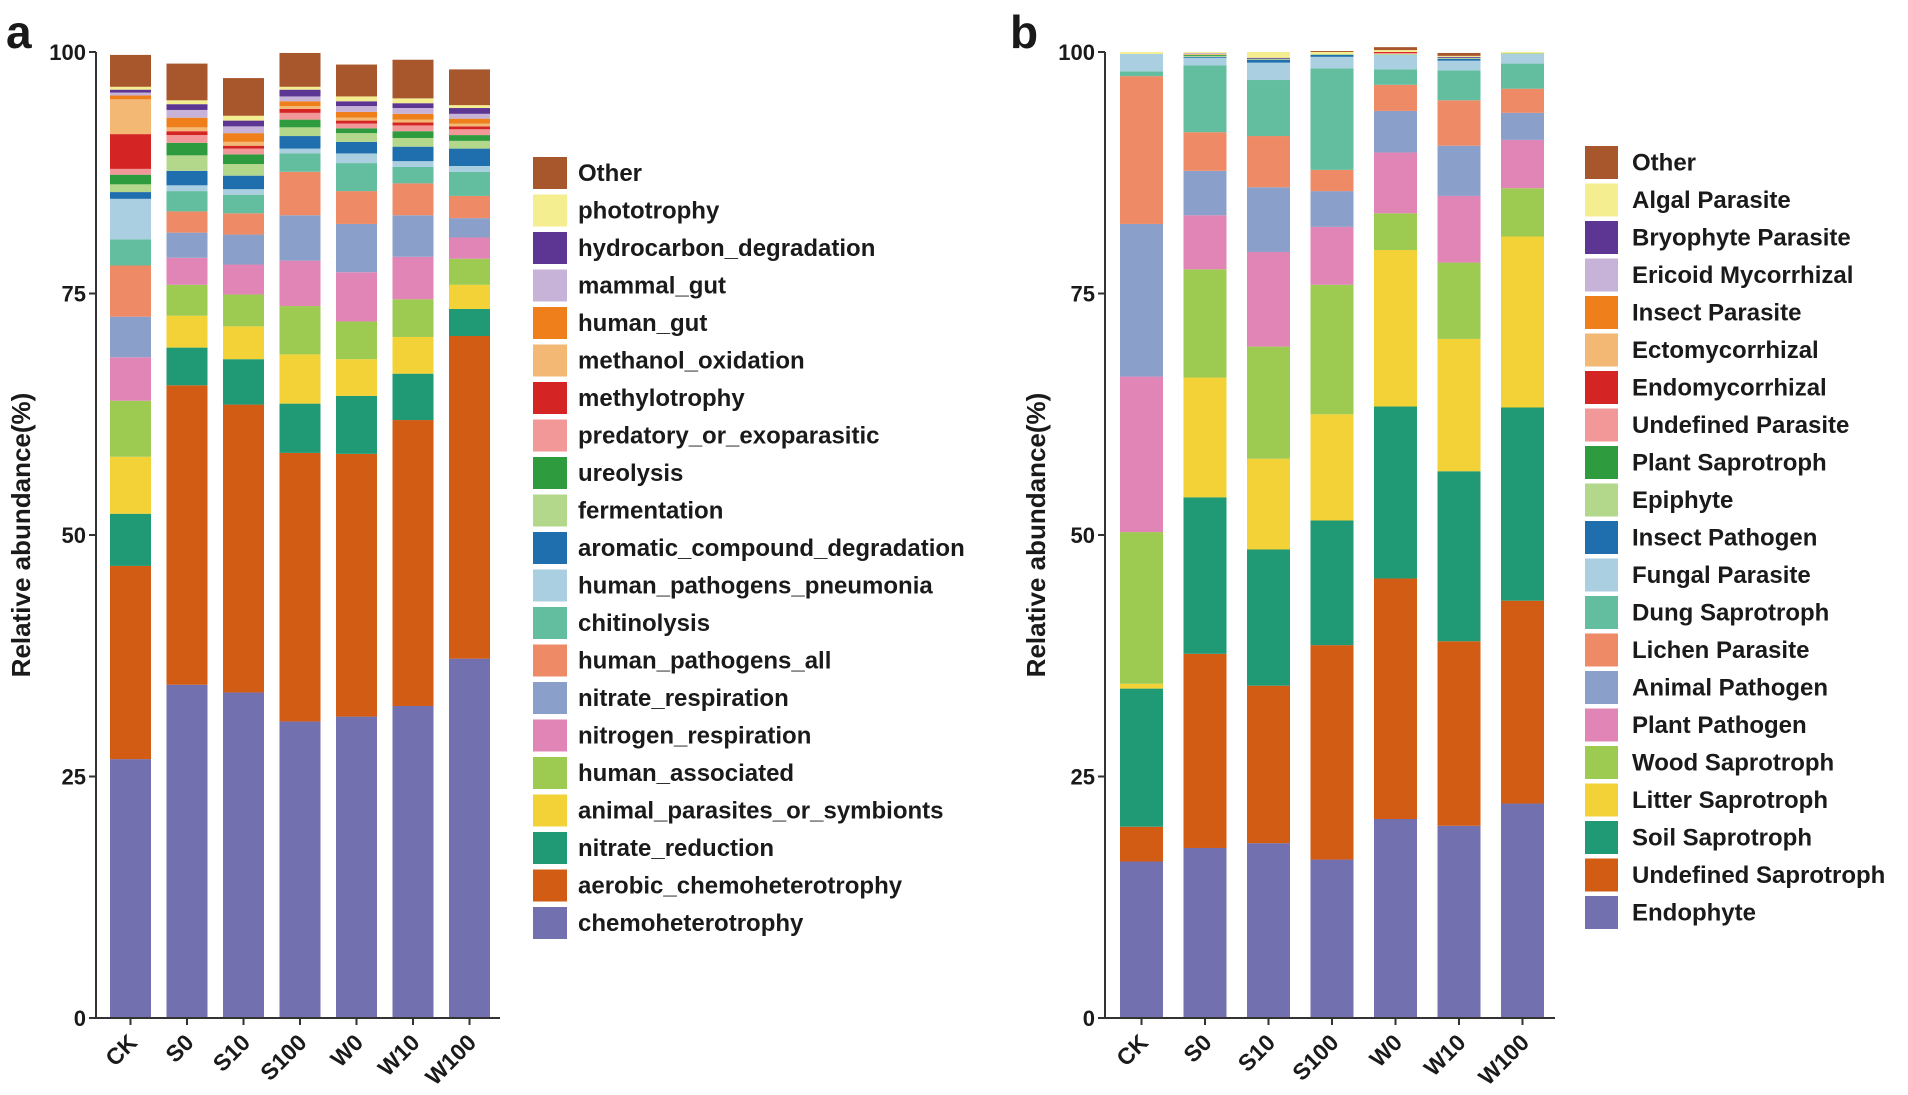  What do you see at coordinates (130, 379) in the screenshot?
I see `bar-segment-CK-nitrogen_respiration` at bounding box center [130, 379].